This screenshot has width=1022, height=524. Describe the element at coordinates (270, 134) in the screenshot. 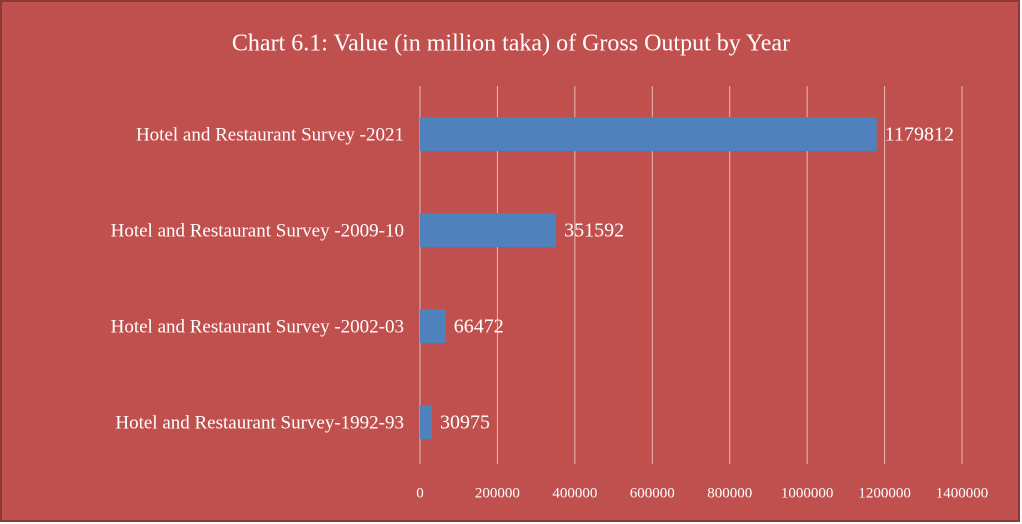

I see `y-tick-label: Hotel and Restaurant Survey -2021` at that location.